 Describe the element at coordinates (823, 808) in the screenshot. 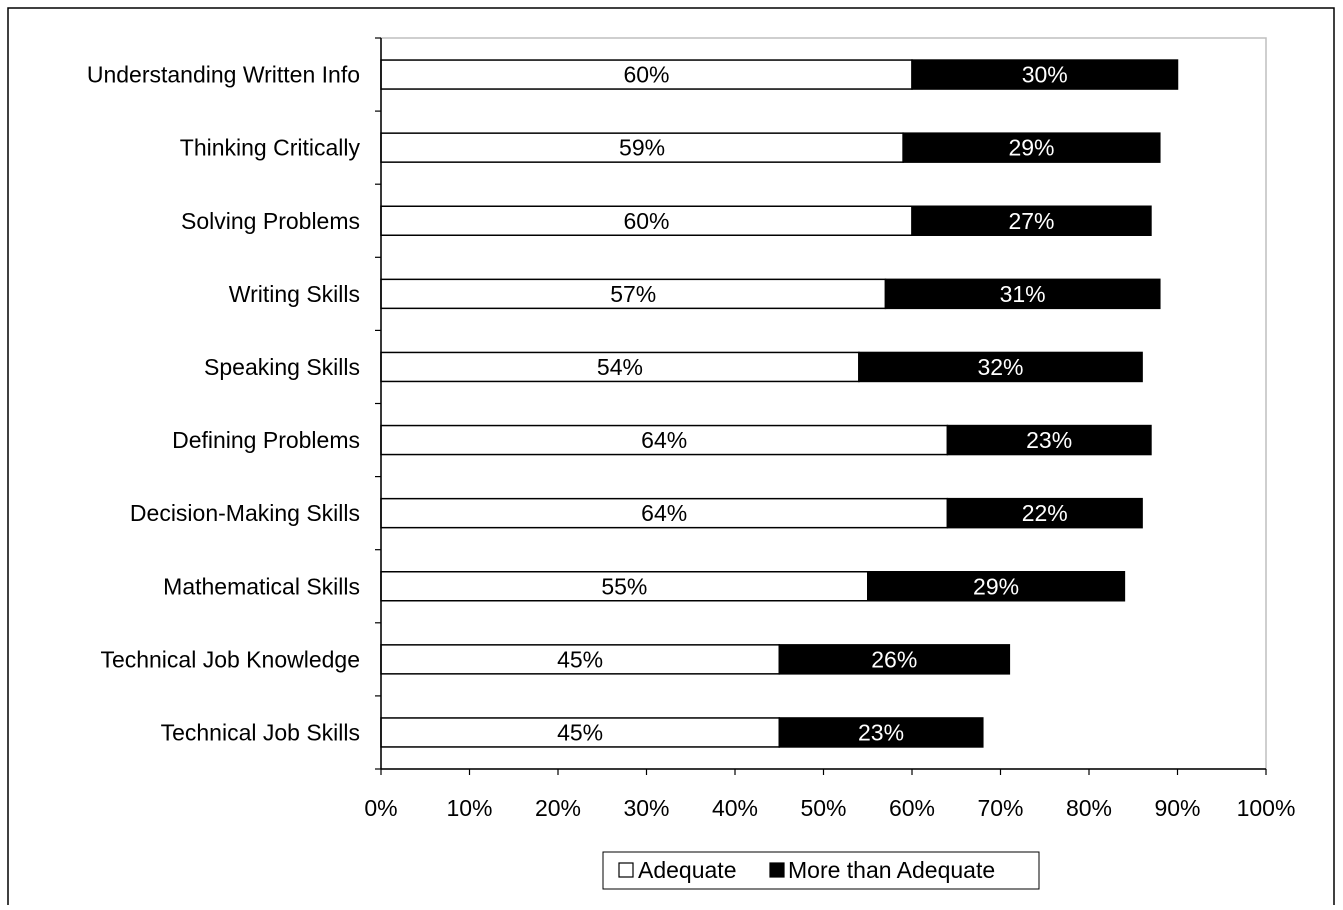

I see `x-tick-label: 50%` at that location.